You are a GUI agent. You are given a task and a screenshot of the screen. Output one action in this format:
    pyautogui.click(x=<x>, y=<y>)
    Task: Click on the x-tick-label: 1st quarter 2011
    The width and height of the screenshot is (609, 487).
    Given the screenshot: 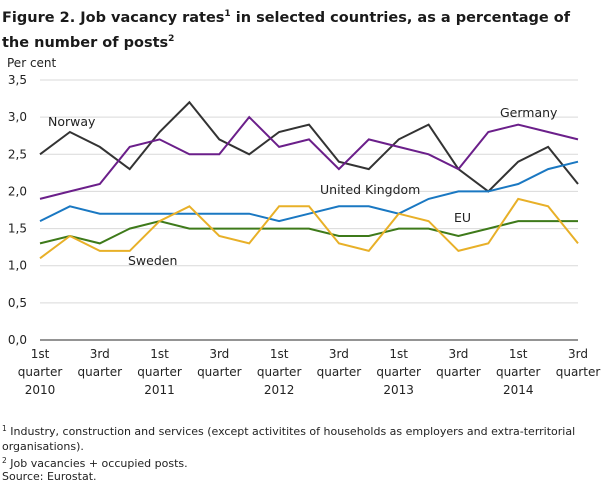 What is the action you would take?
    pyautogui.click(x=159, y=372)
    